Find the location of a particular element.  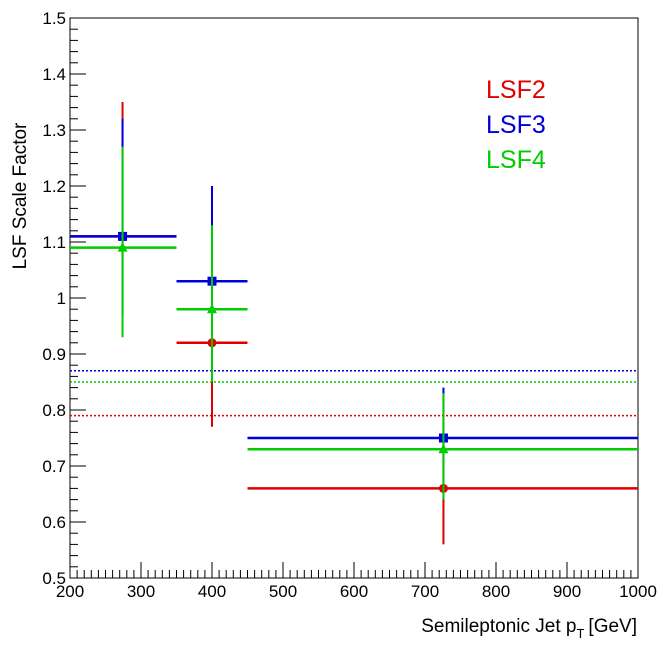

y-tick-label: 0.6 is located at coordinates (54, 522).